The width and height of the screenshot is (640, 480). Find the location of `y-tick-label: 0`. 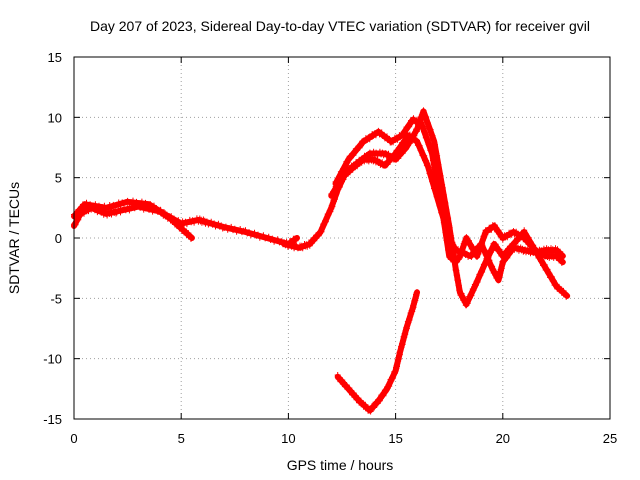

y-tick-label: 0 is located at coordinates (58, 238).